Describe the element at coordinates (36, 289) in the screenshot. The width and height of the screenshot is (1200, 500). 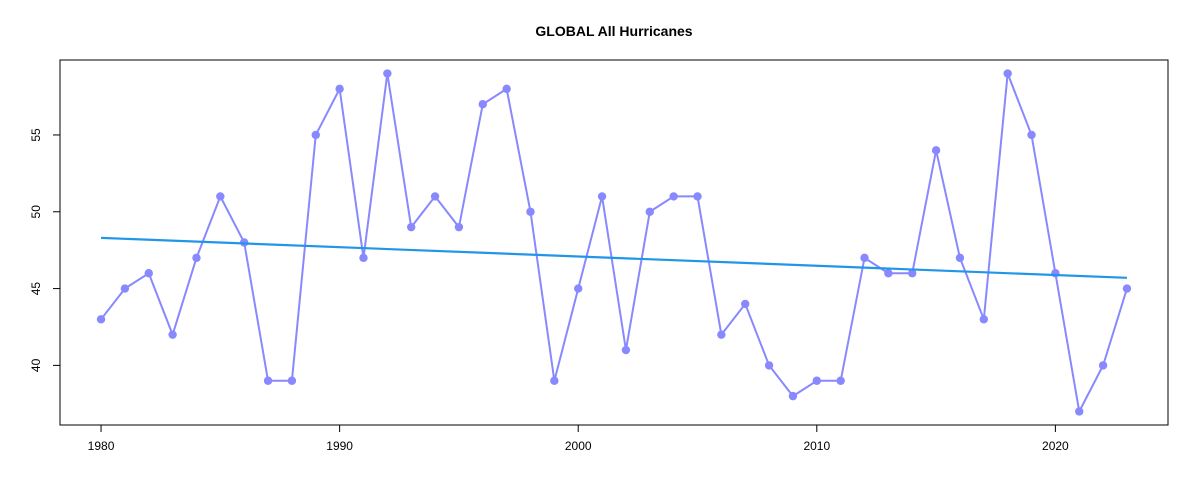
I see `y-tick-label: 45` at that location.